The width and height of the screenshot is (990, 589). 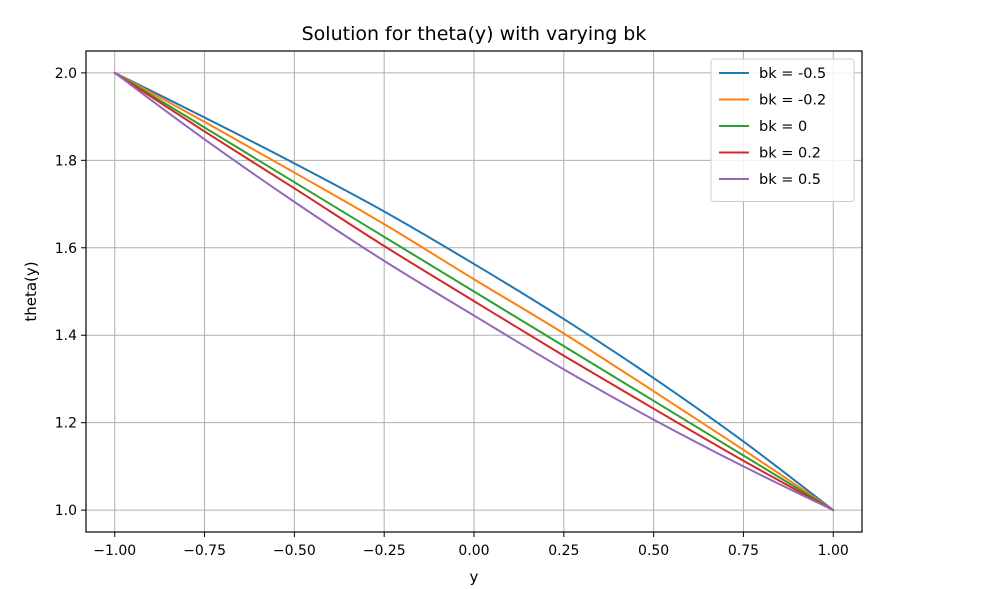 What do you see at coordinates (790, 154) in the screenshot?
I see `legend-label: bk = 0.2` at bounding box center [790, 154].